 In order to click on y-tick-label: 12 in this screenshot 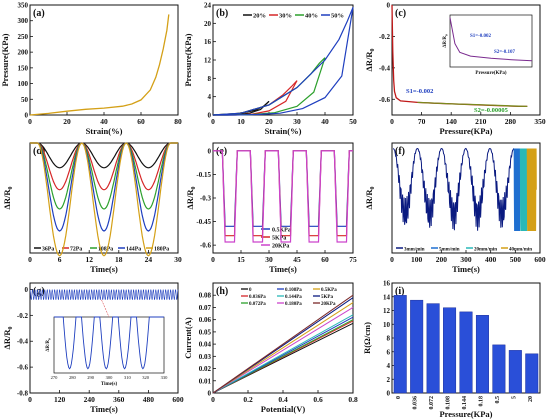, I will do `click(387, 311)`.